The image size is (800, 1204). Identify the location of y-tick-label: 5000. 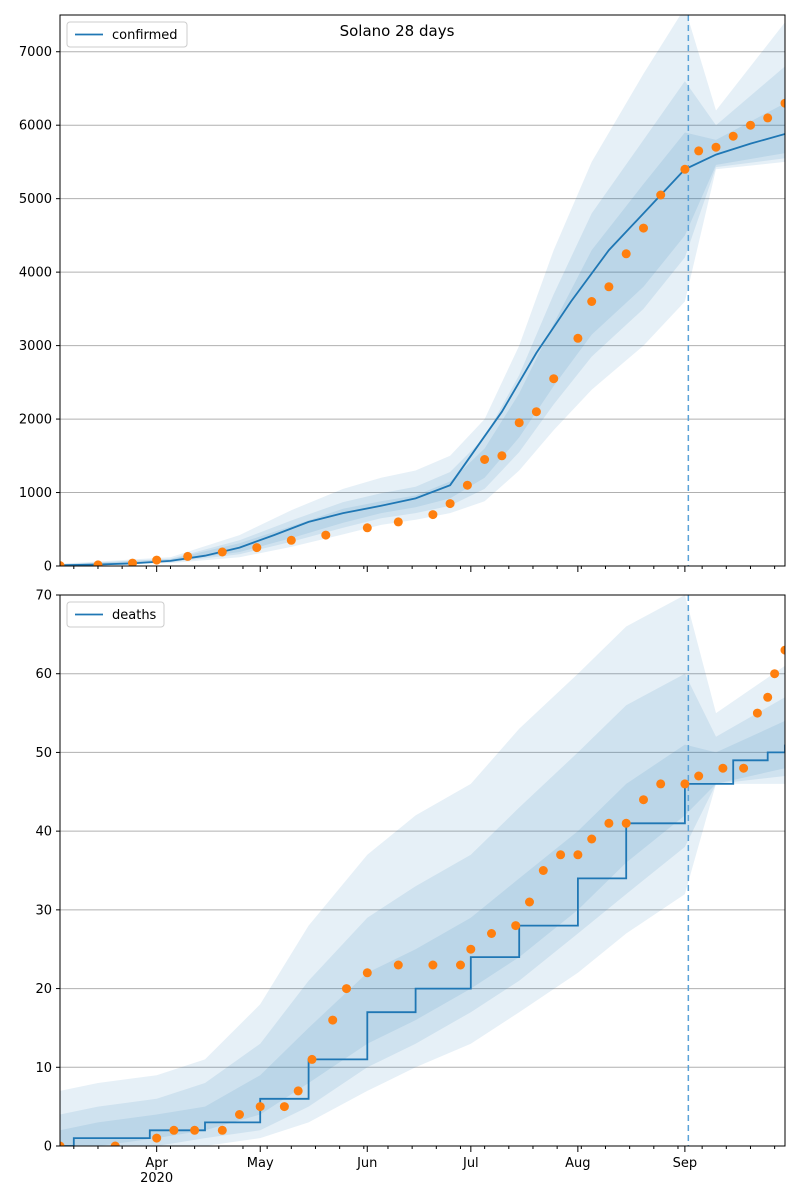
(35, 199).